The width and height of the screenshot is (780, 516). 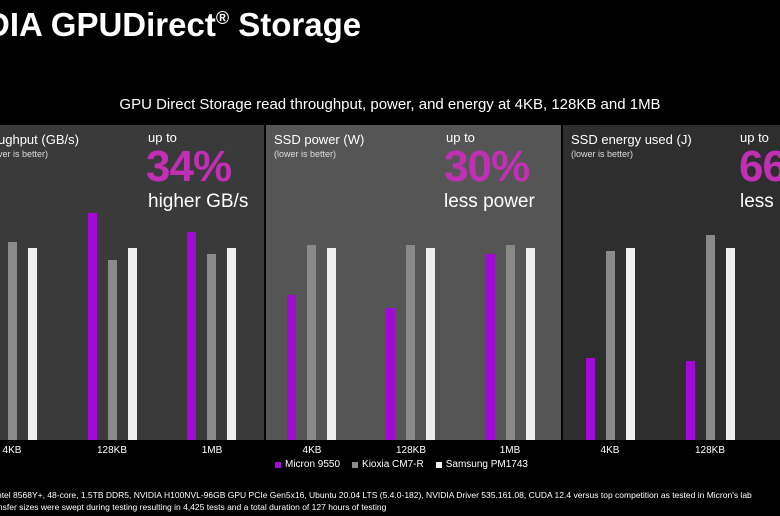 I want to click on legend-label-micron: Micron 9550, so click(x=313, y=464).